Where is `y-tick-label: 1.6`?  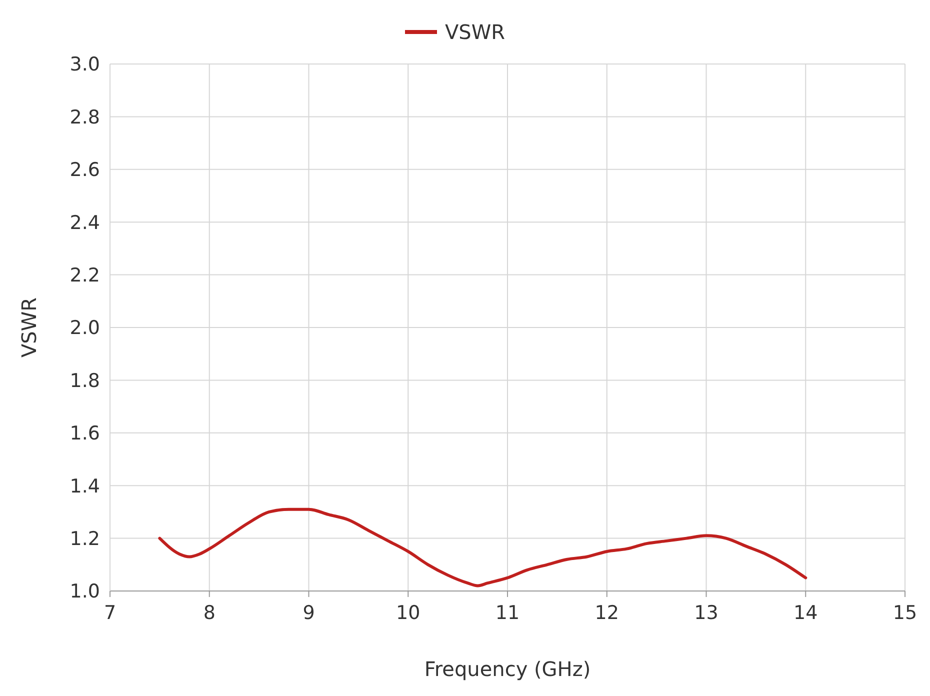 y-tick-label: 1.6 is located at coordinates (85, 433).